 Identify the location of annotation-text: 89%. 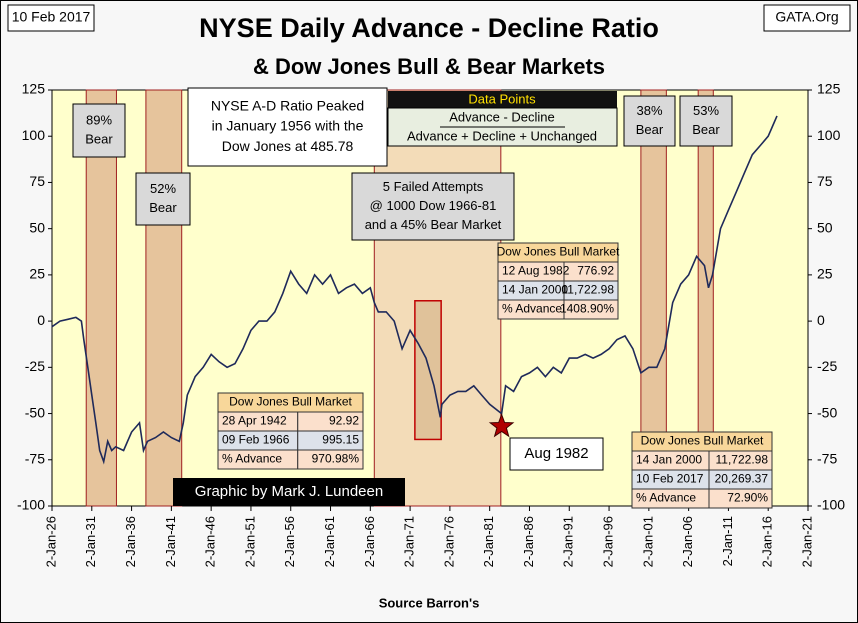
(99, 120).